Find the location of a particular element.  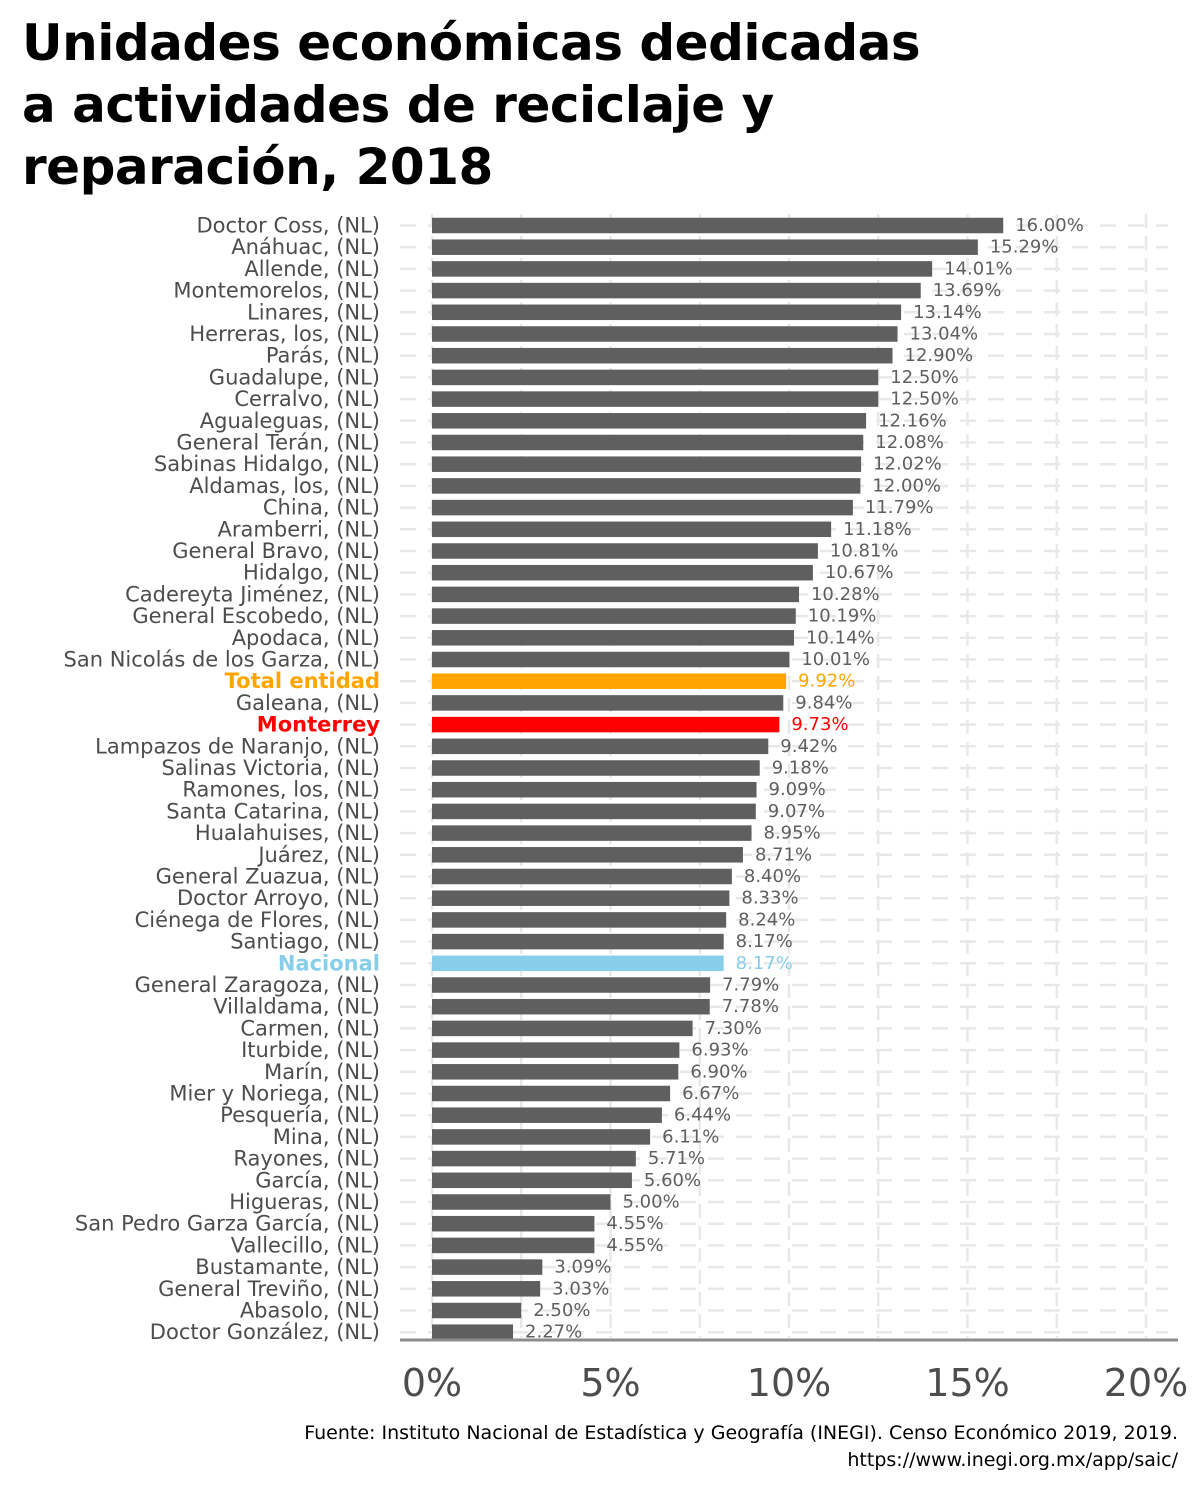

value-label-higueras-nl: 5.00% is located at coordinates (651, 1202).